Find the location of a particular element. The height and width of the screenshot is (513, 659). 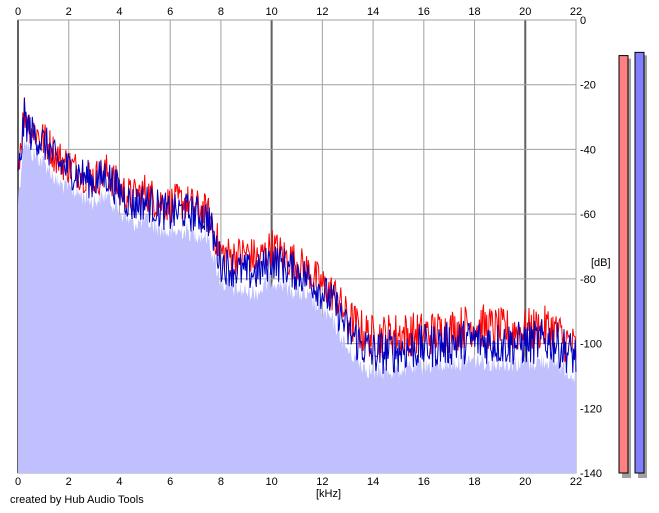

y-tick-label: -40 is located at coordinates (588, 150).